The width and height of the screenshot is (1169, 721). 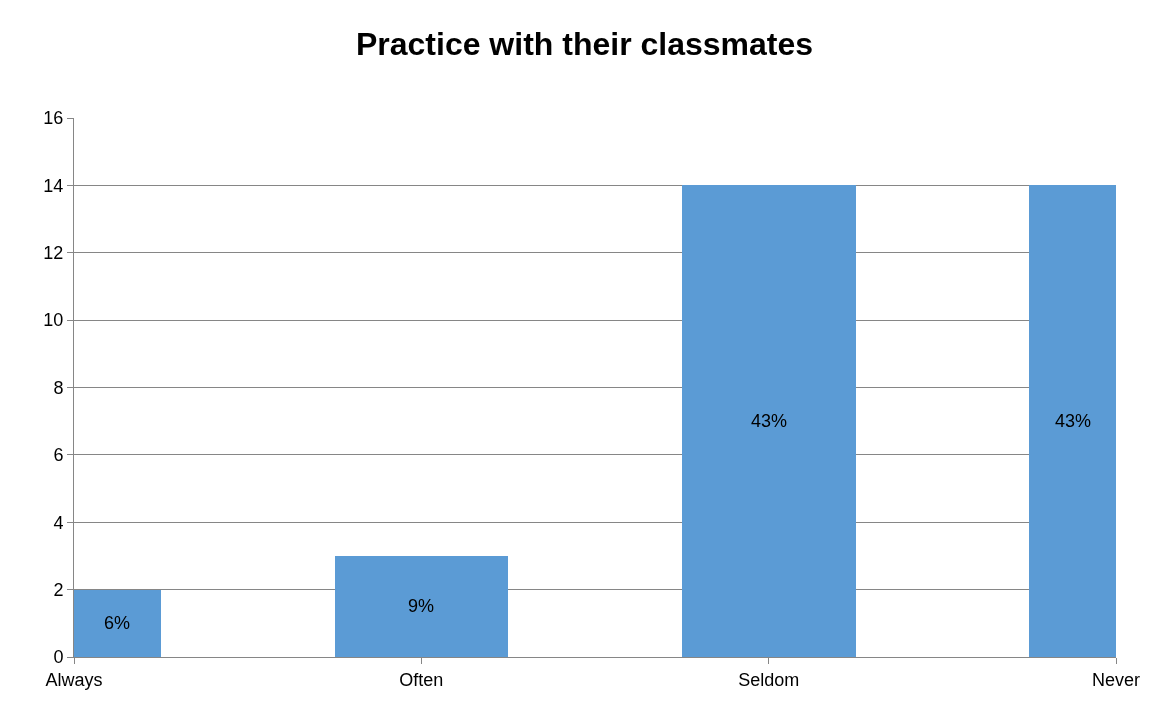 What do you see at coordinates (53, 118) in the screenshot?
I see `y-tick-label: 16` at bounding box center [53, 118].